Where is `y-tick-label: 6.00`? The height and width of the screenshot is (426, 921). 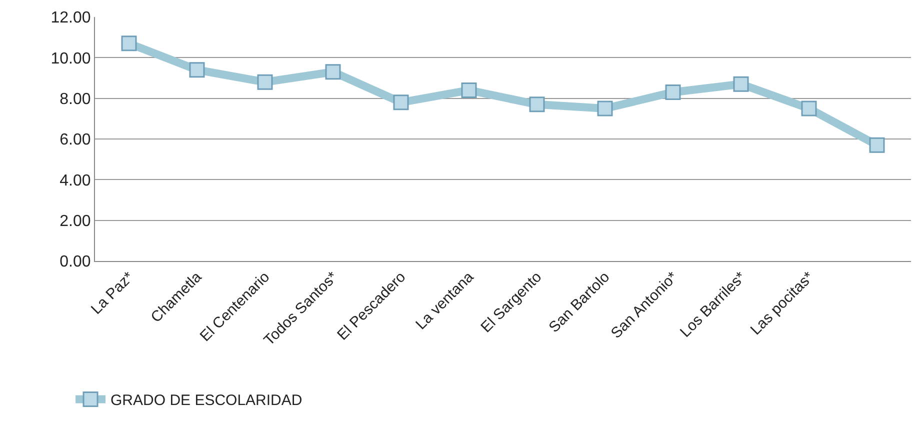
y-tick-label: 6.00 is located at coordinates (75, 140).